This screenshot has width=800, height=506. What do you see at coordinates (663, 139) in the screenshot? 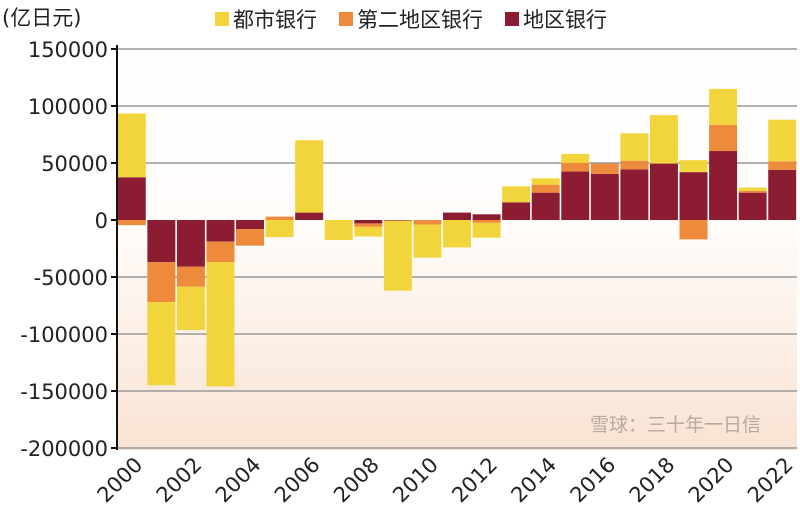
I see `bar-2018-都市银行` at bounding box center [663, 139].